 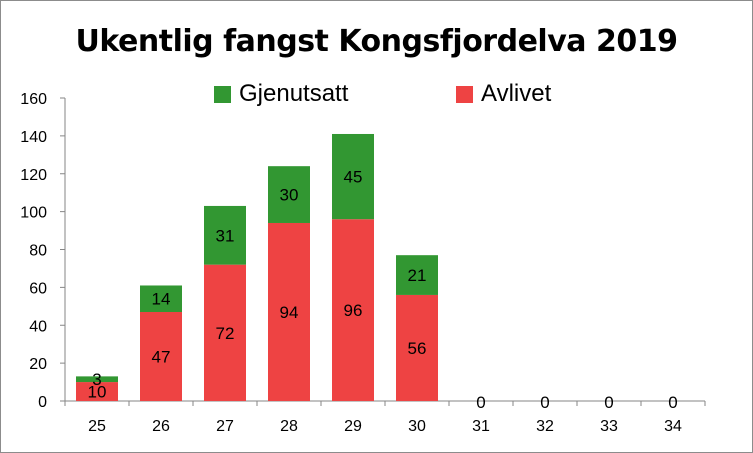 I want to click on data-label-avlivet-28: 94, so click(x=289, y=312).